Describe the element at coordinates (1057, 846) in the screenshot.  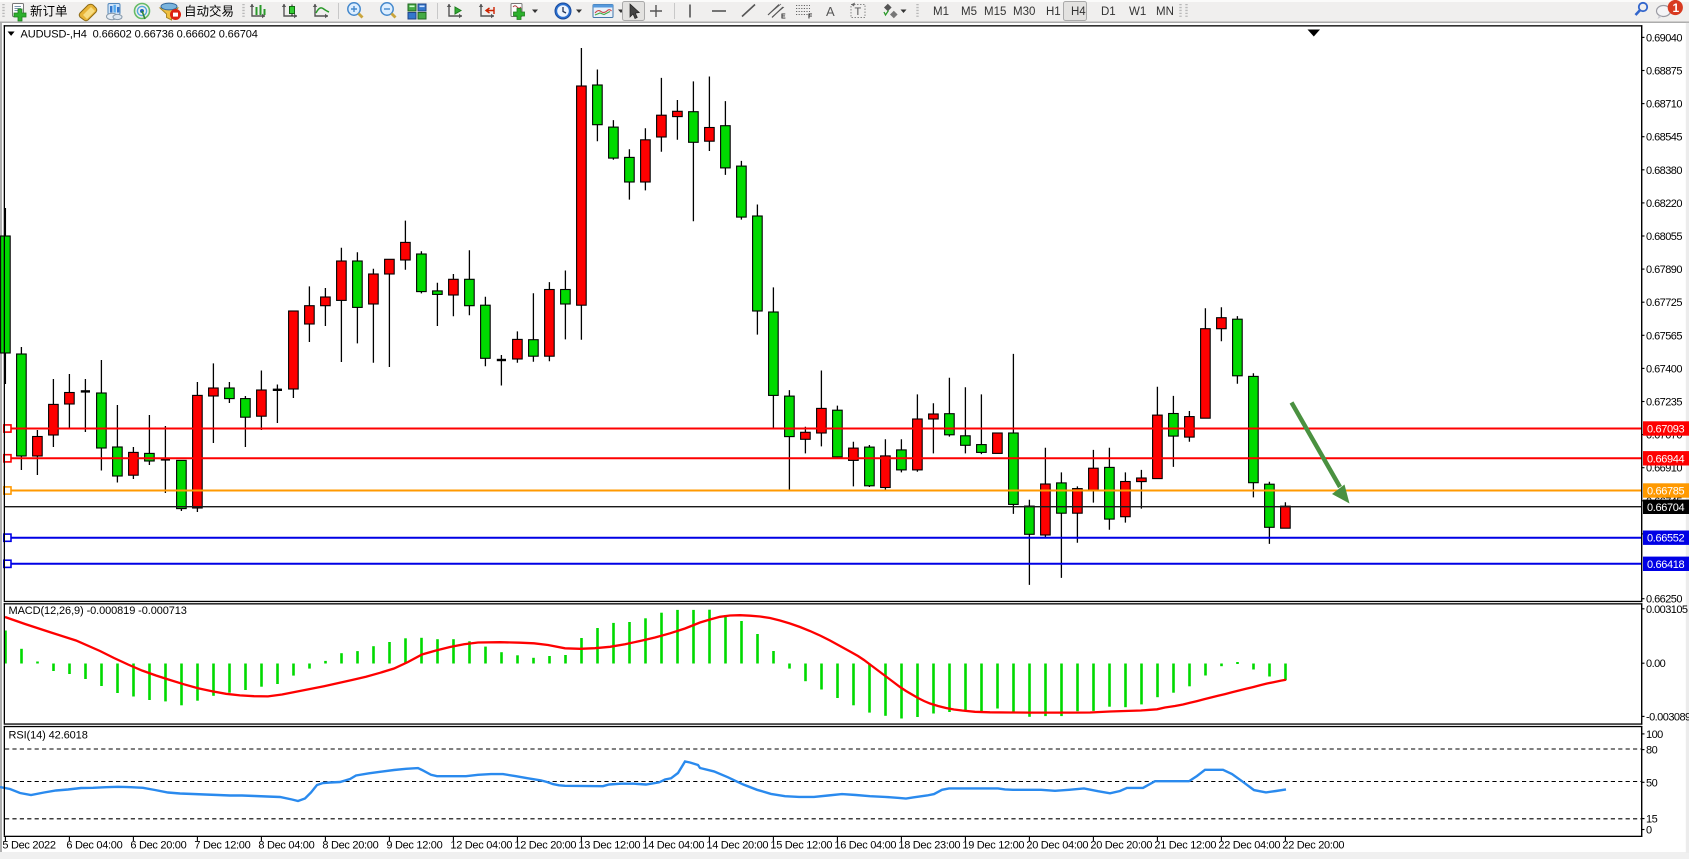
I see `svg-text: 20 Dec 04:00` at that location.